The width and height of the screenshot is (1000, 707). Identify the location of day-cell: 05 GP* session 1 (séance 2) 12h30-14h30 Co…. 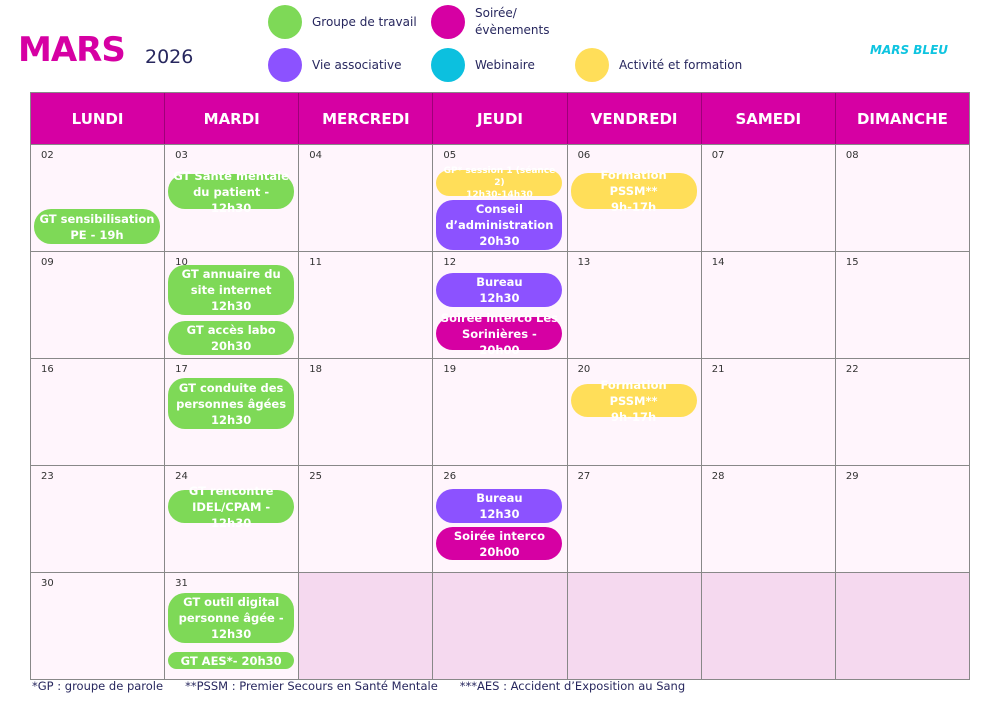
(500, 198).